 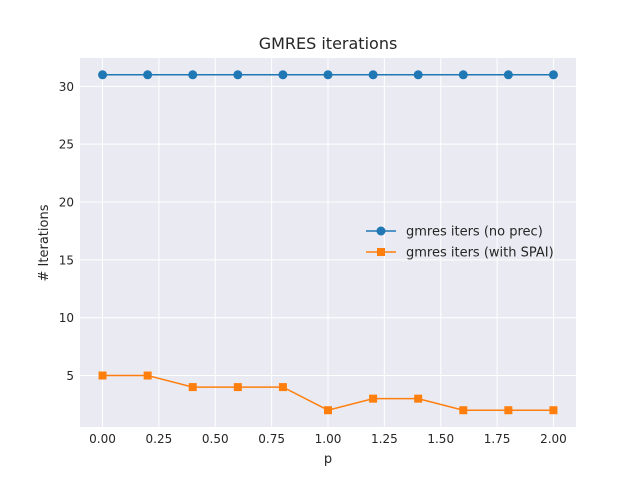 I want to click on x-tick-label: 0.25, so click(x=159, y=439).